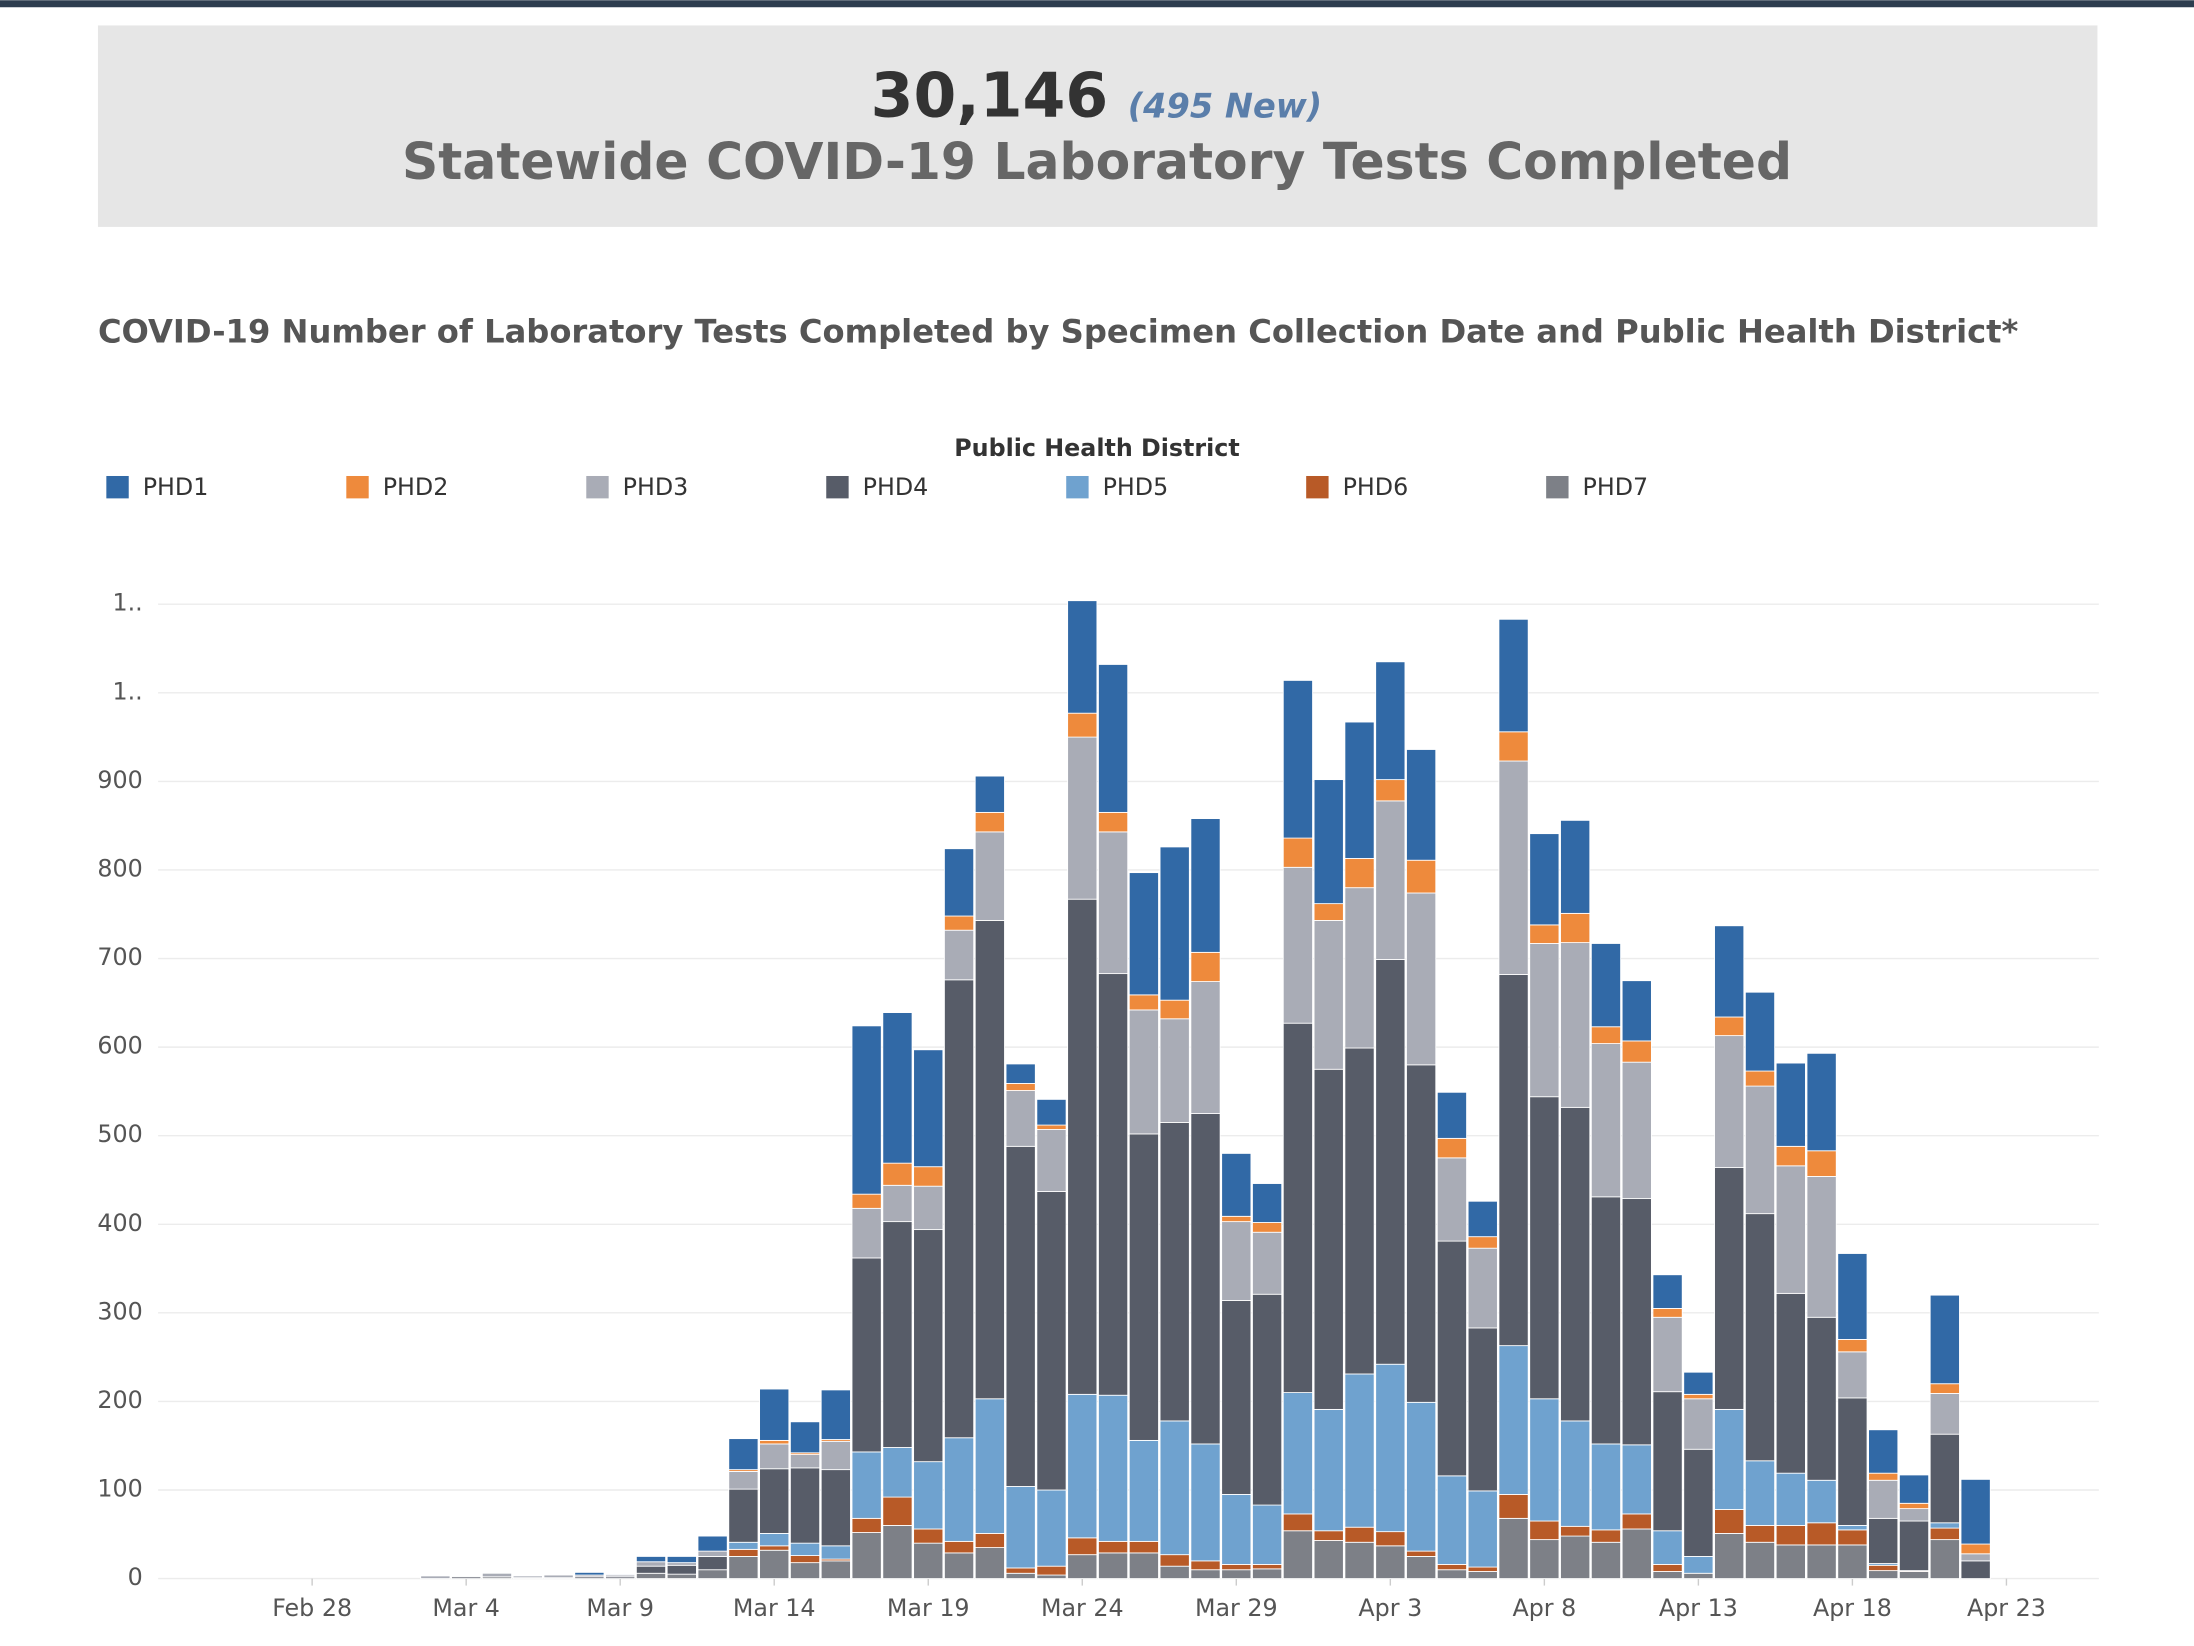  What do you see at coordinates (774, 1608) in the screenshot?
I see `x-tick-label: Mar 14` at bounding box center [774, 1608].